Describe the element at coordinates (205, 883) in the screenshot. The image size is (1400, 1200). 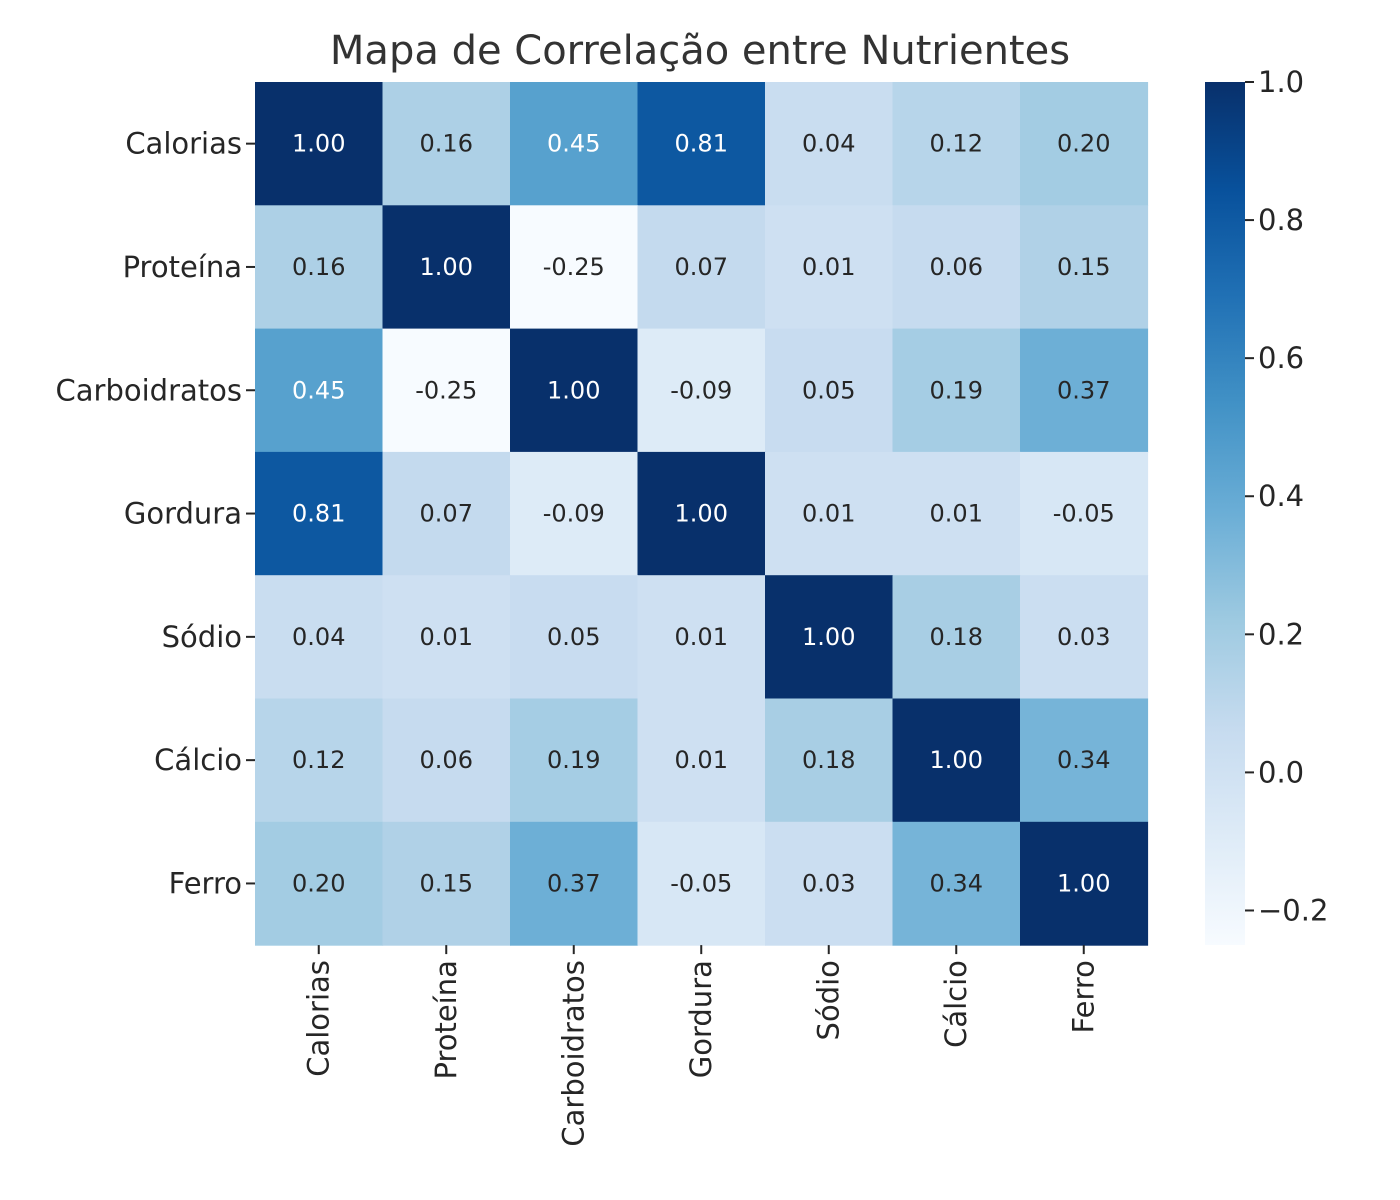
I see `y-tick-label: Ferro` at that location.